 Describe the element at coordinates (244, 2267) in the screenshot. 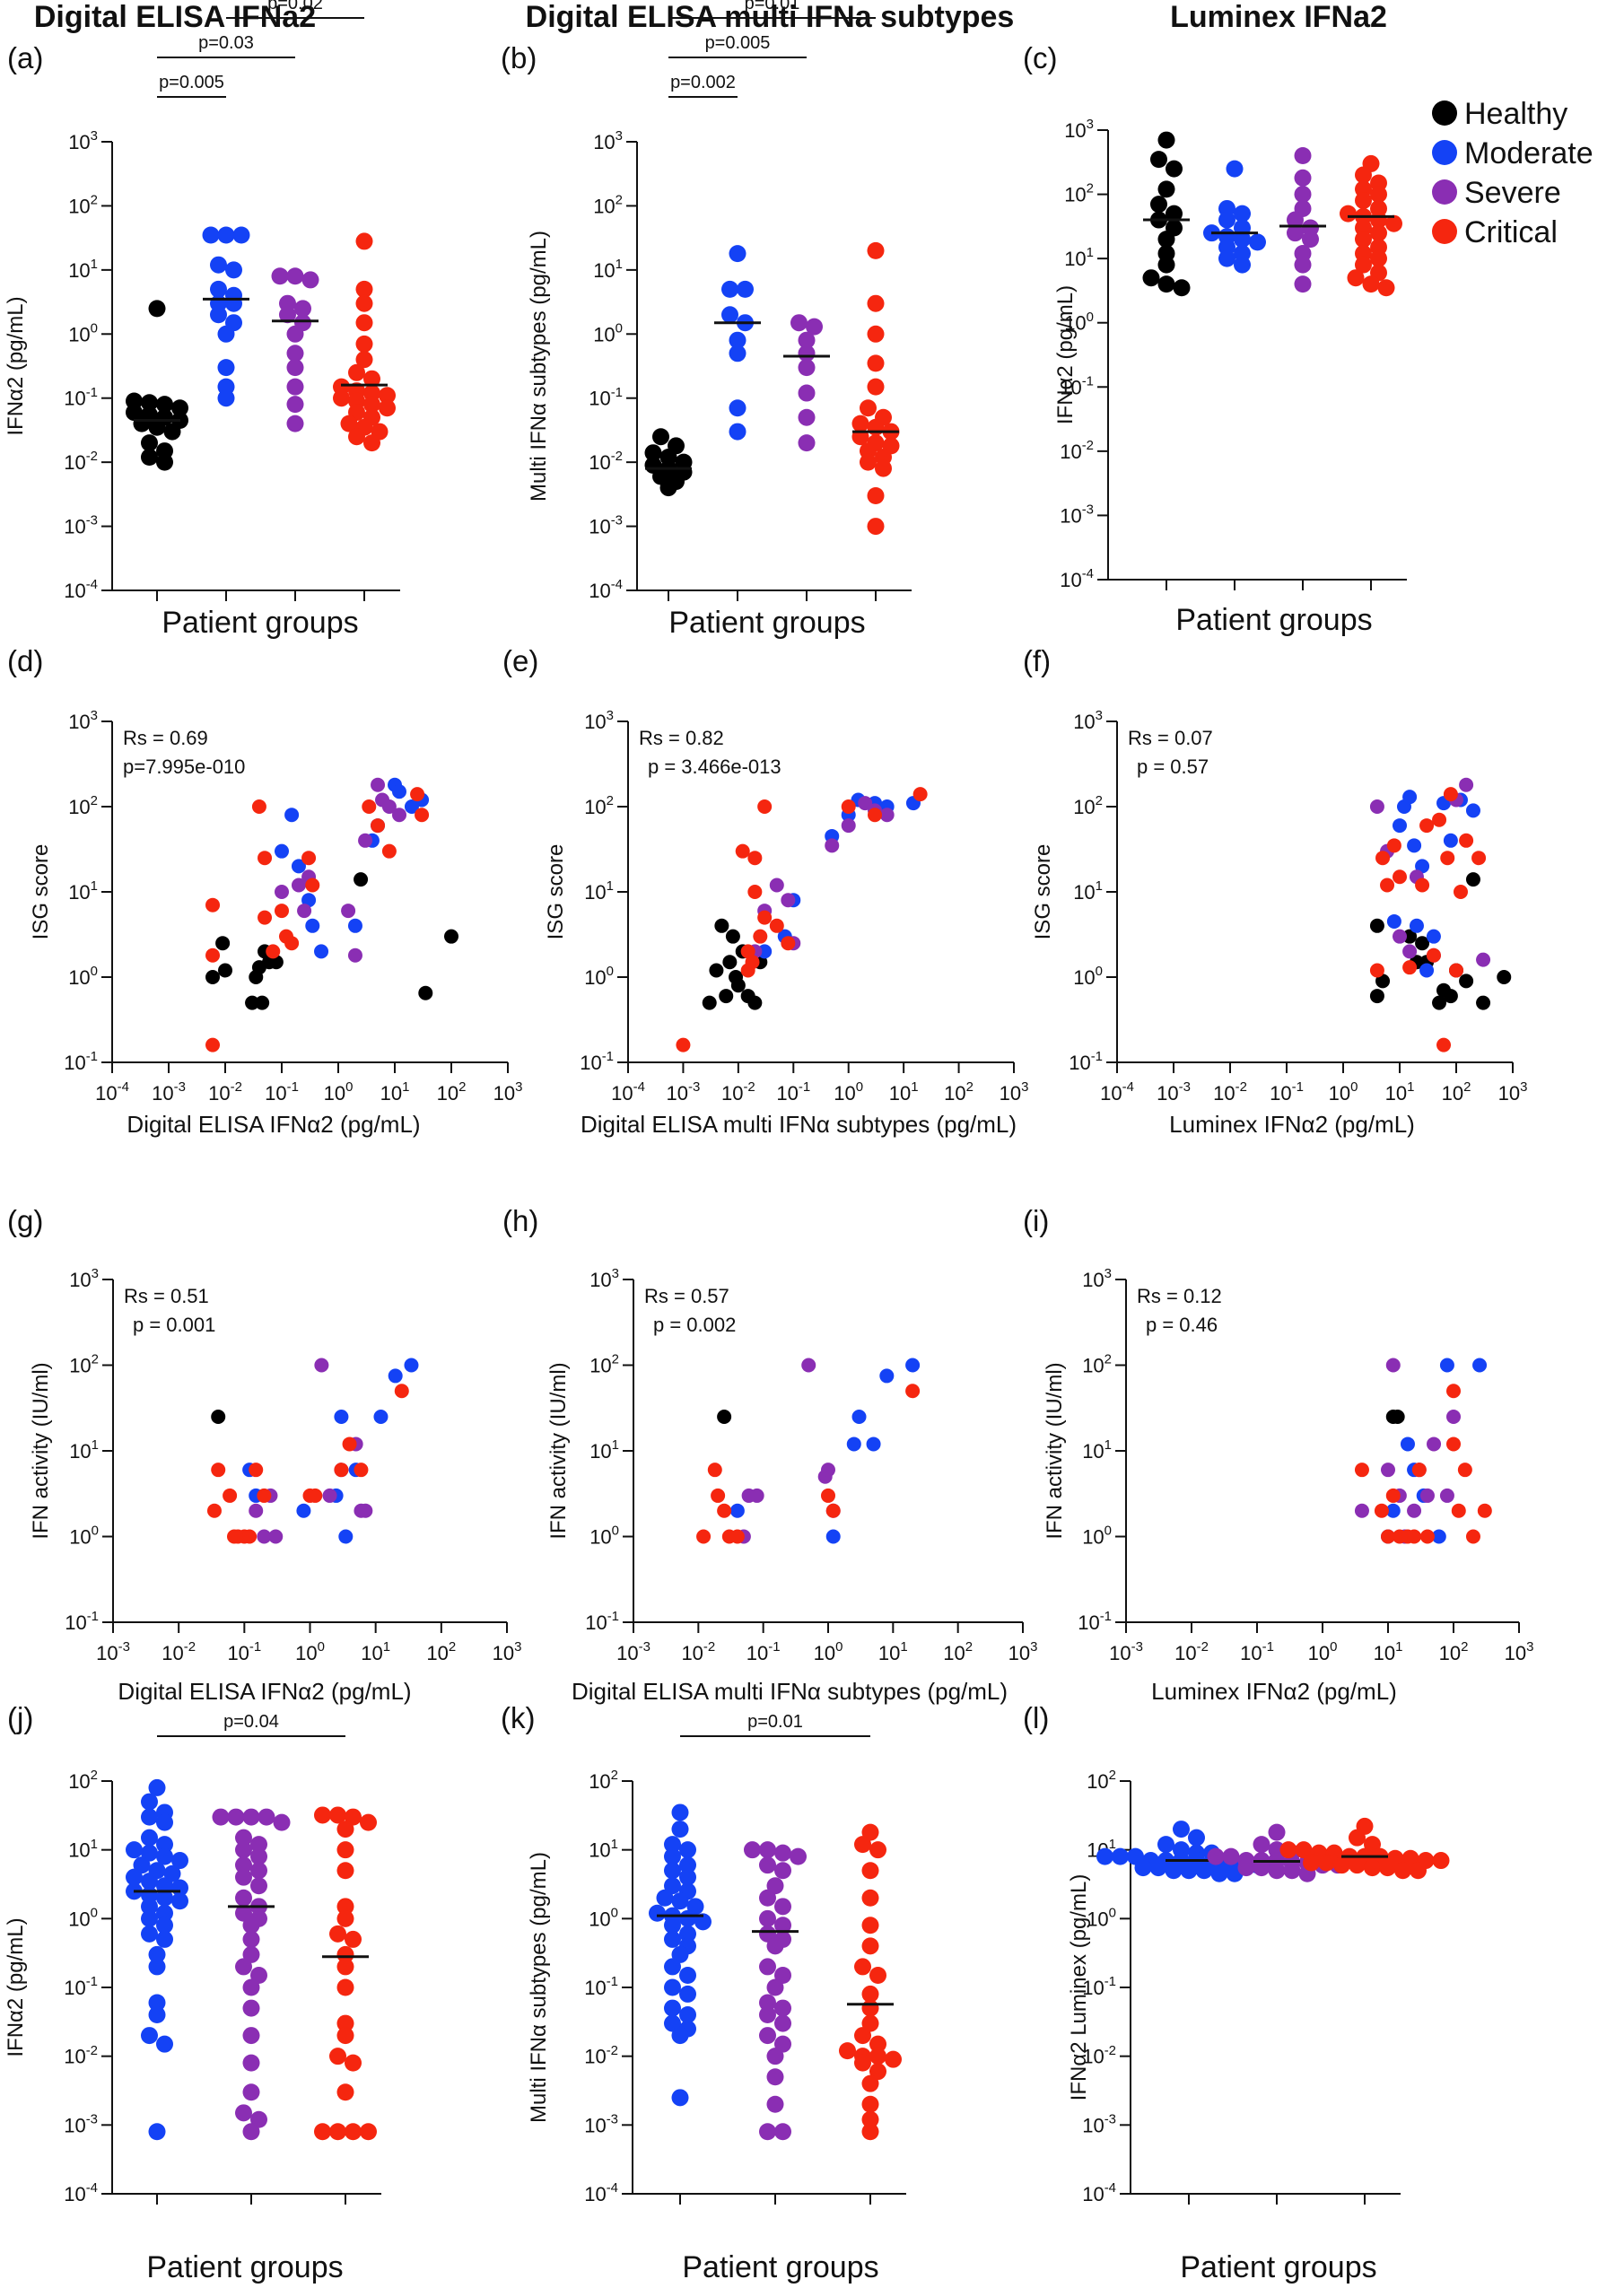

I see `x-axis-label-j: Patient groups` at that location.